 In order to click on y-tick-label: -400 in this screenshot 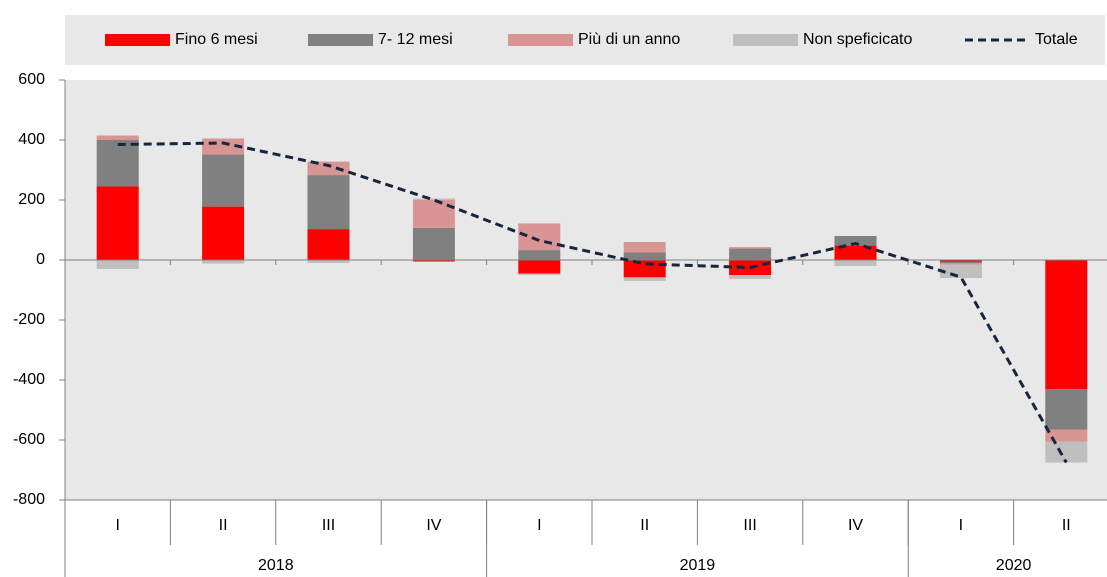, I will do `click(29, 379)`.